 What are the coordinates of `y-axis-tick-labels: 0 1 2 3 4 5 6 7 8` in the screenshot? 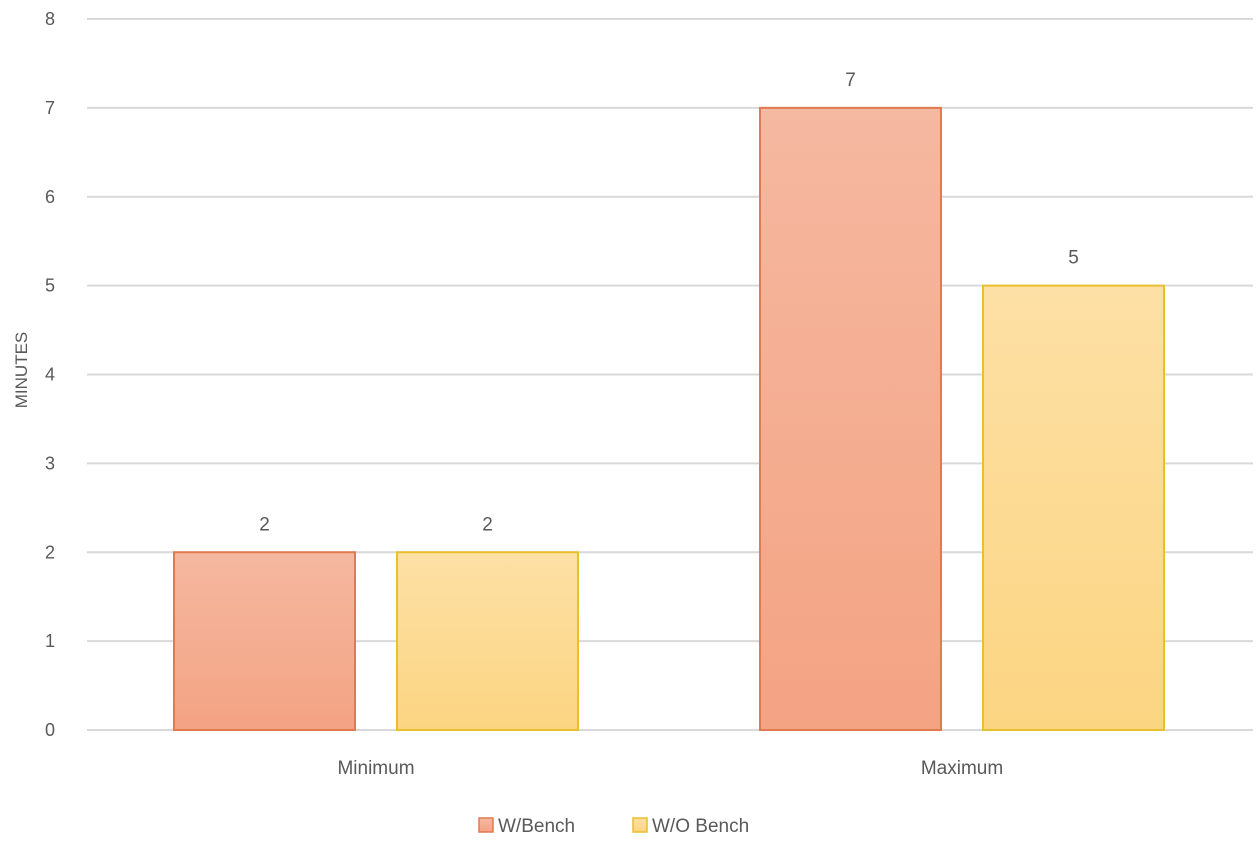 It's located at (50, 374).